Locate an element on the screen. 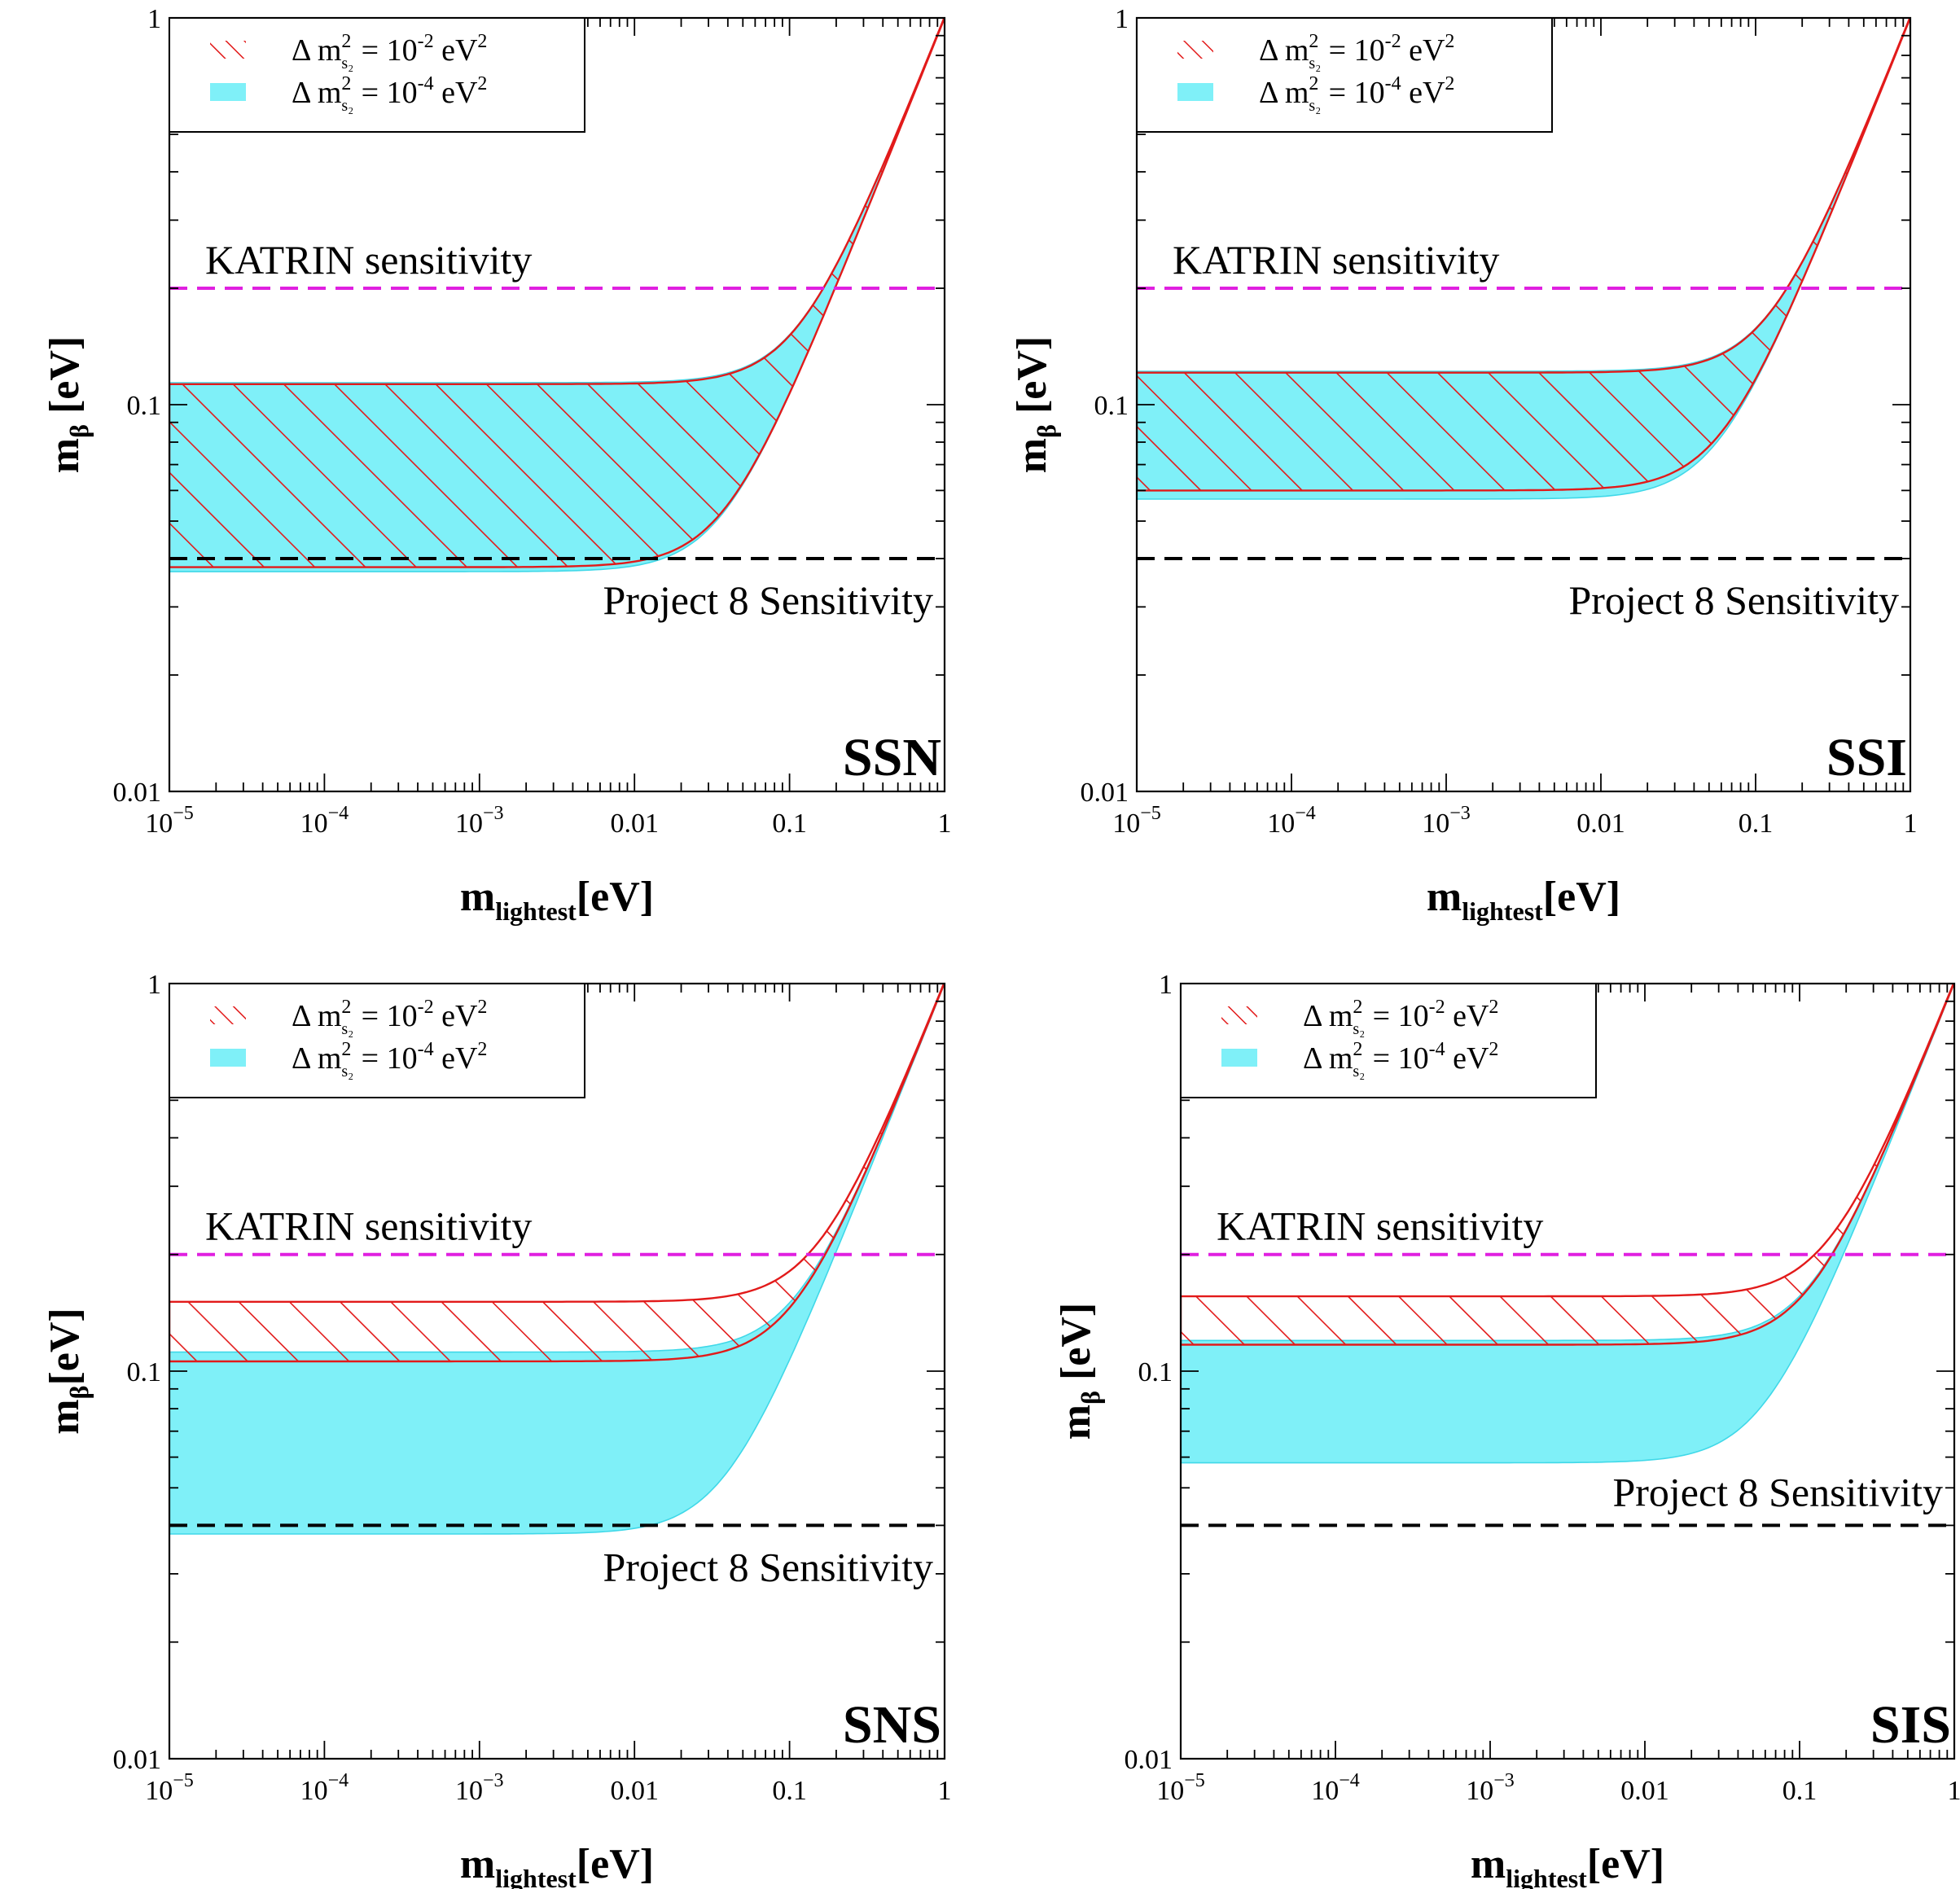 This screenshot has height=1889, width=1960. panel-tag: SSI is located at coordinates (1866, 757).